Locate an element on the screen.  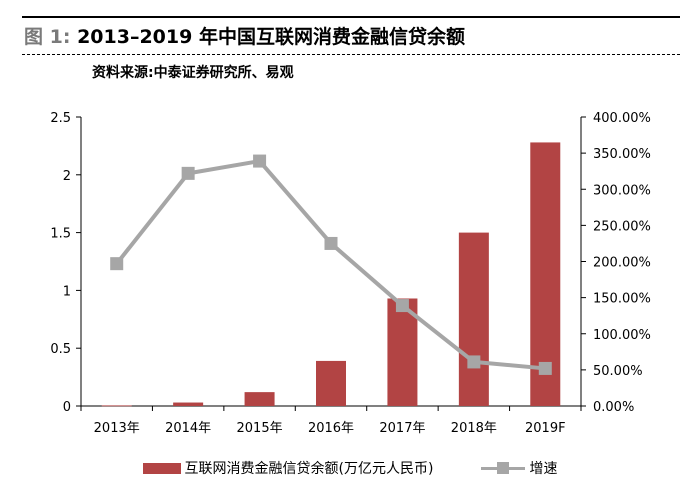
y-right-tick-label: 50.00% is located at coordinates (618, 371).